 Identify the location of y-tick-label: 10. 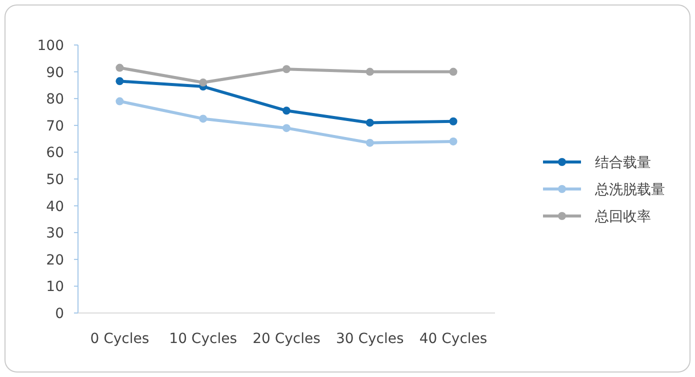
(55, 287).